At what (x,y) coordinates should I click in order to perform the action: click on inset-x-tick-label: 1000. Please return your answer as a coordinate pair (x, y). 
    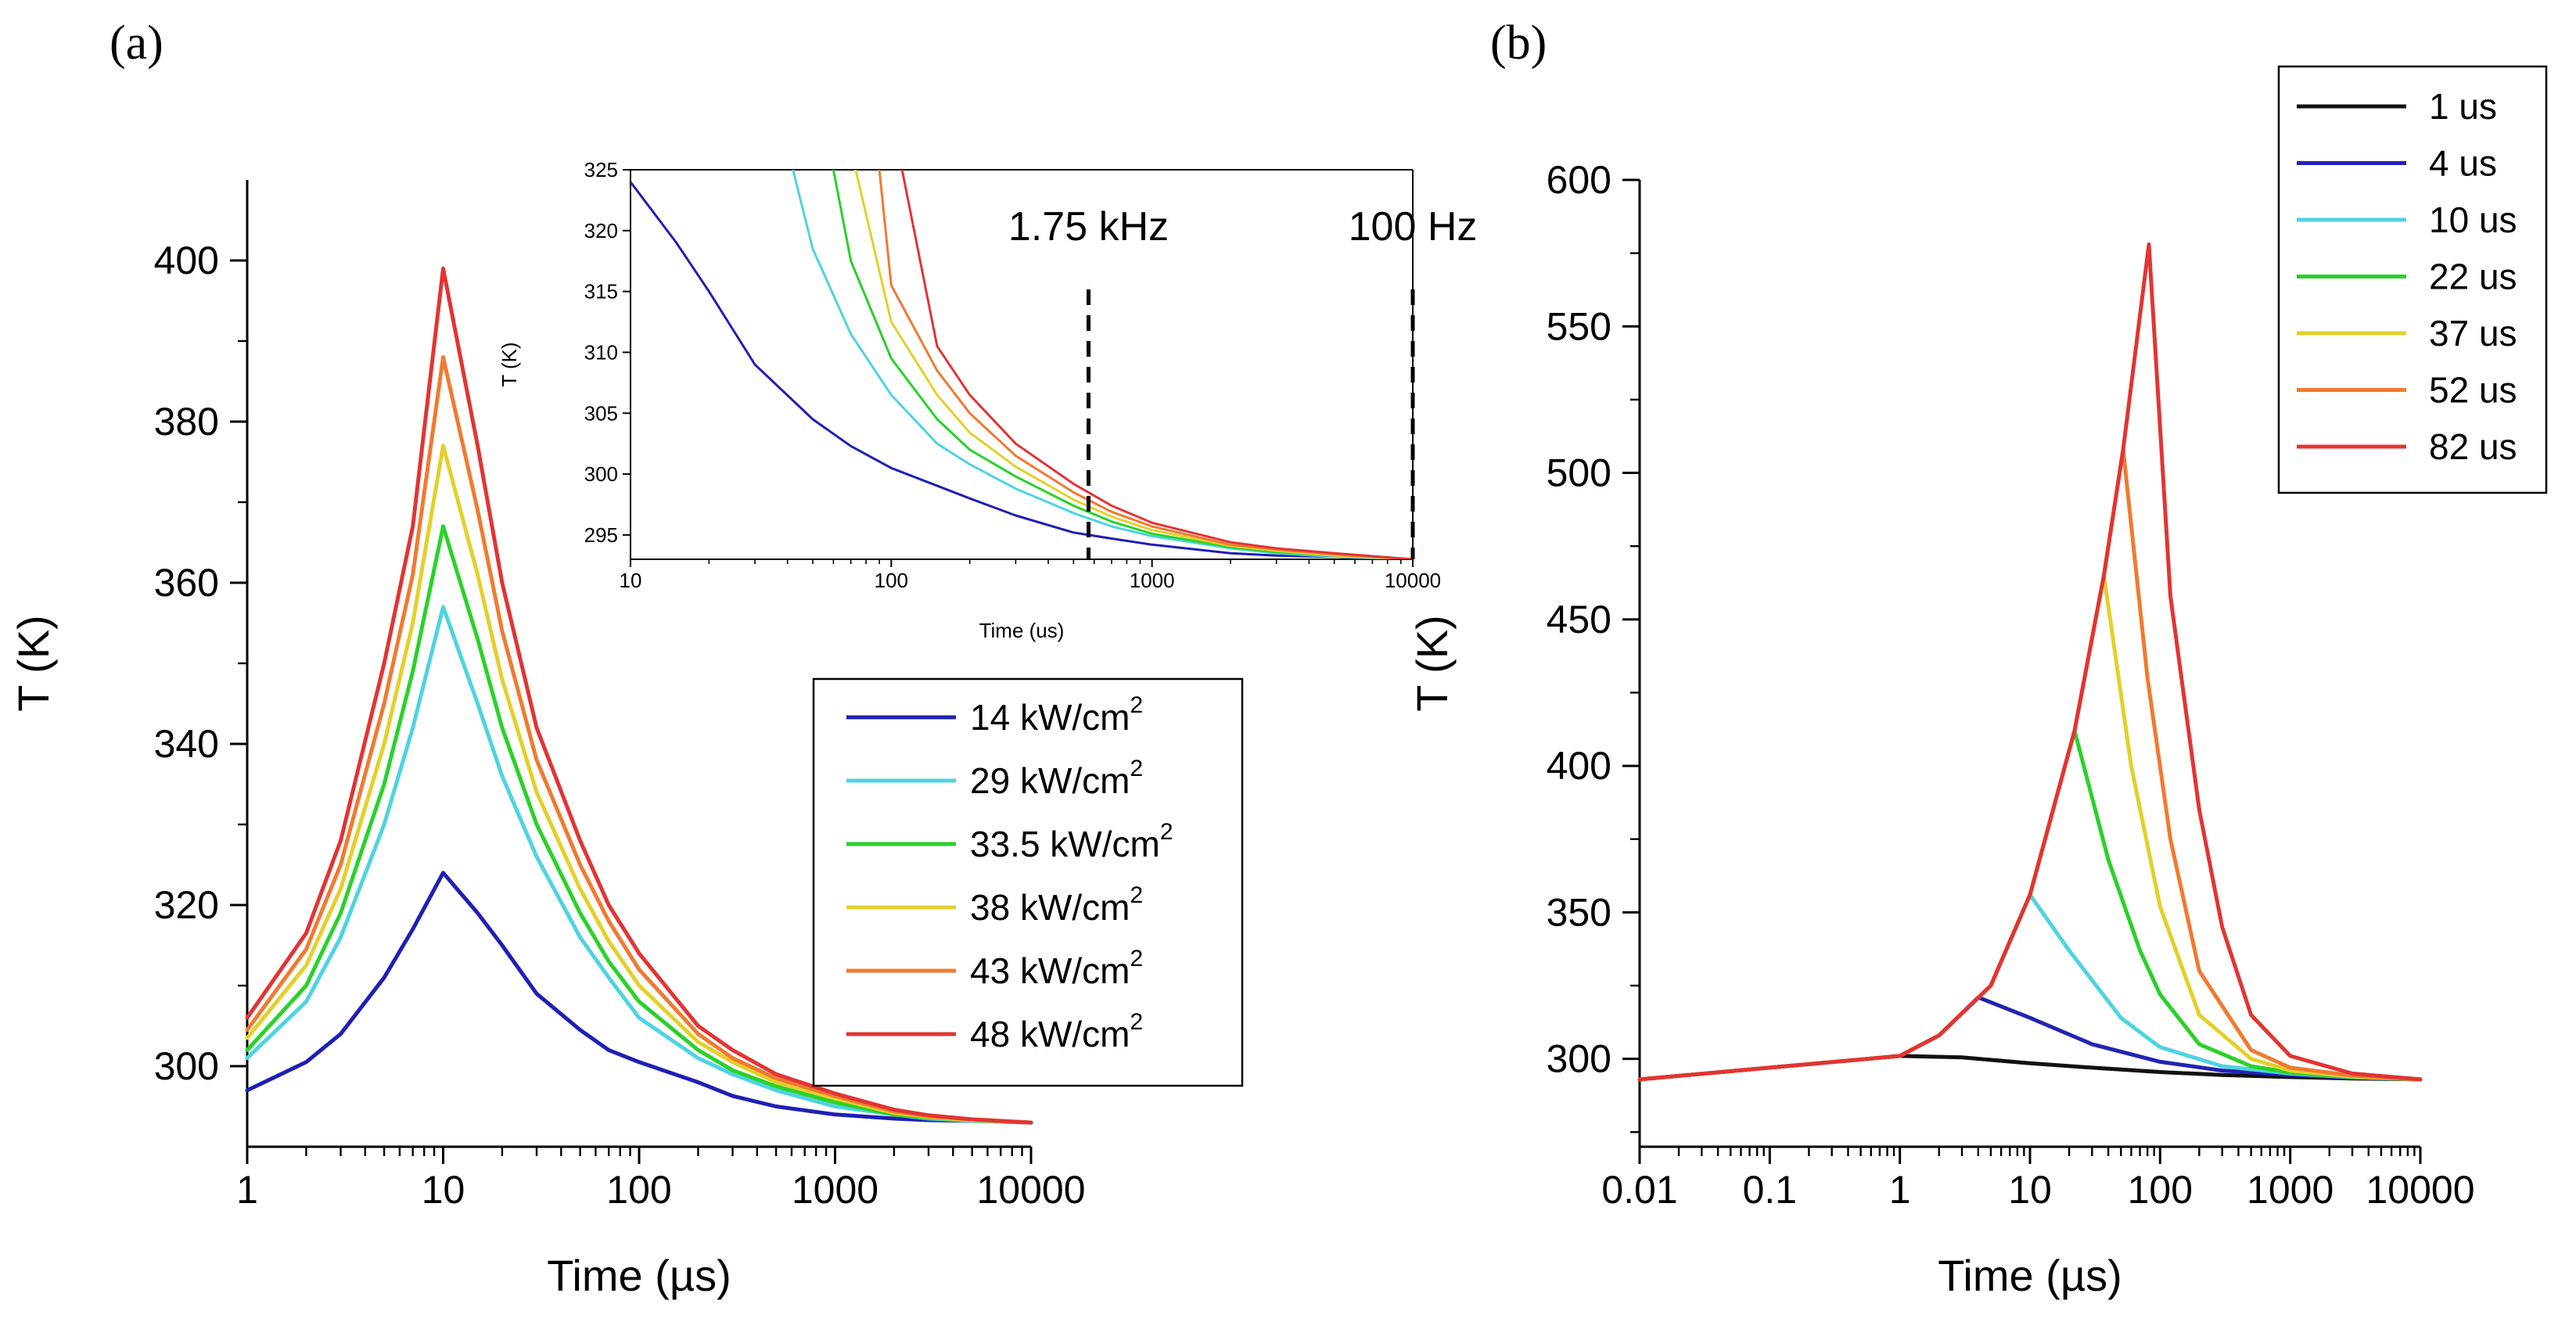
    Looking at the image, I should click on (1153, 580).